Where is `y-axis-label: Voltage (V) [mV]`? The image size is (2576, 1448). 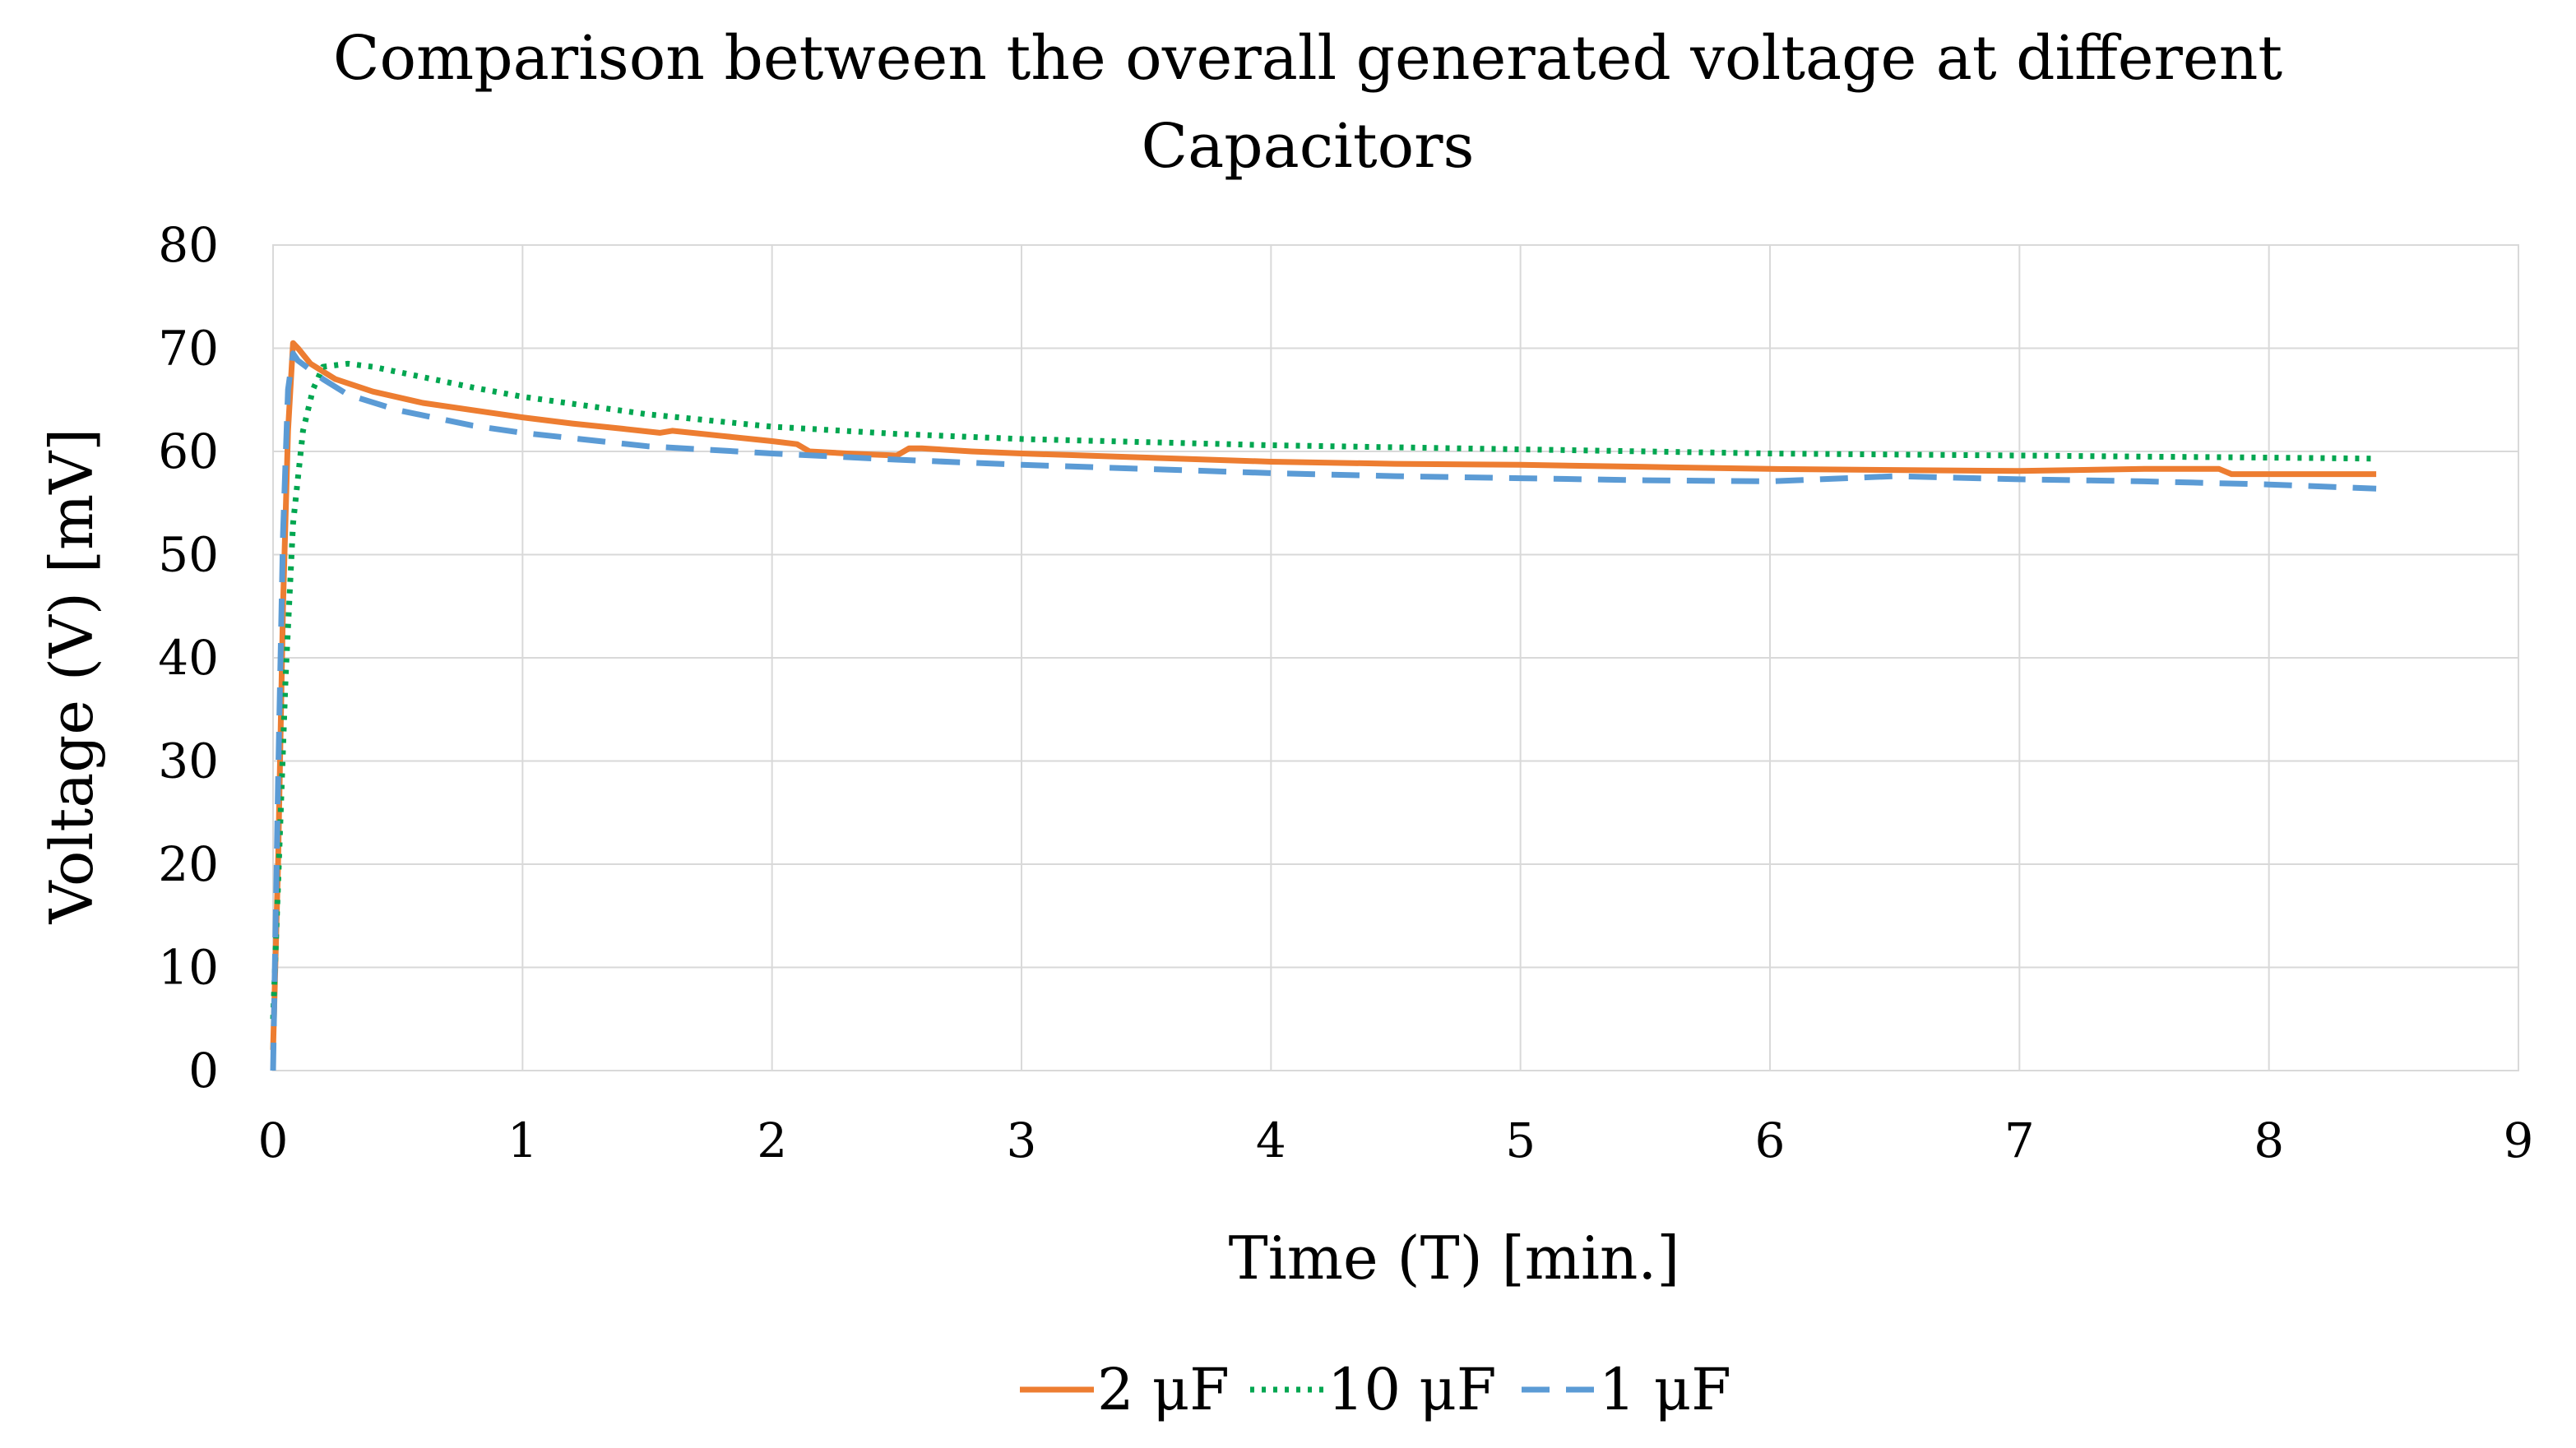
y-axis-label: Voltage (V) [mV] is located at coordinates (71, 676).